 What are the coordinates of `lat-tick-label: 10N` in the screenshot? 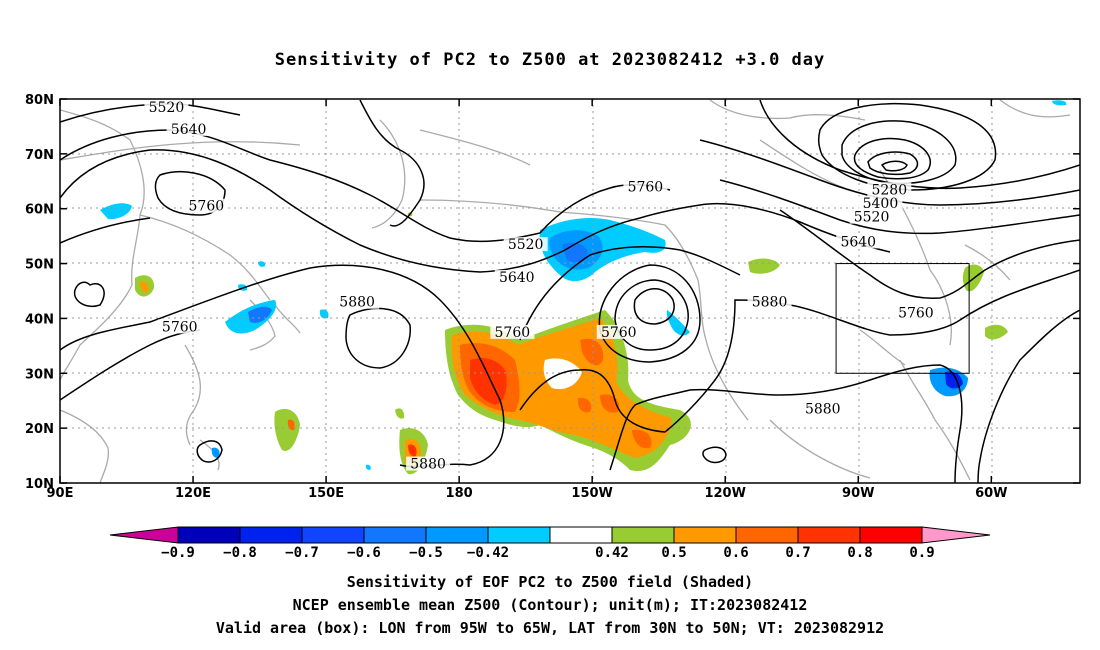 It's located at (39, 484).